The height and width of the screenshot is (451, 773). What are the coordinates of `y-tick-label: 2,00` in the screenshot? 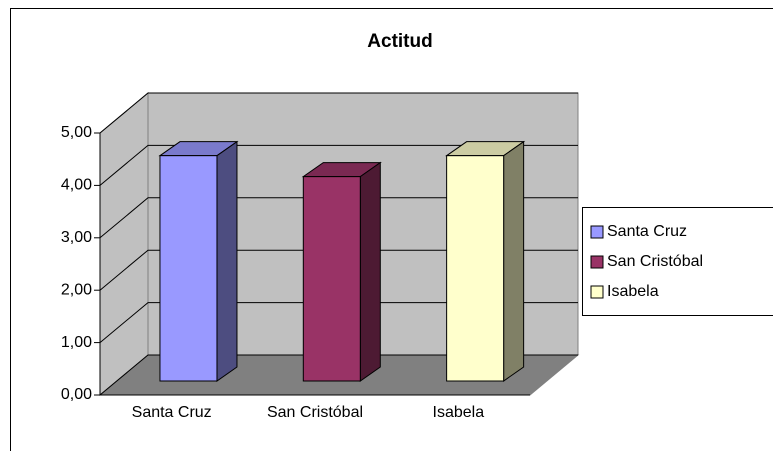 It's located at (76, 289).